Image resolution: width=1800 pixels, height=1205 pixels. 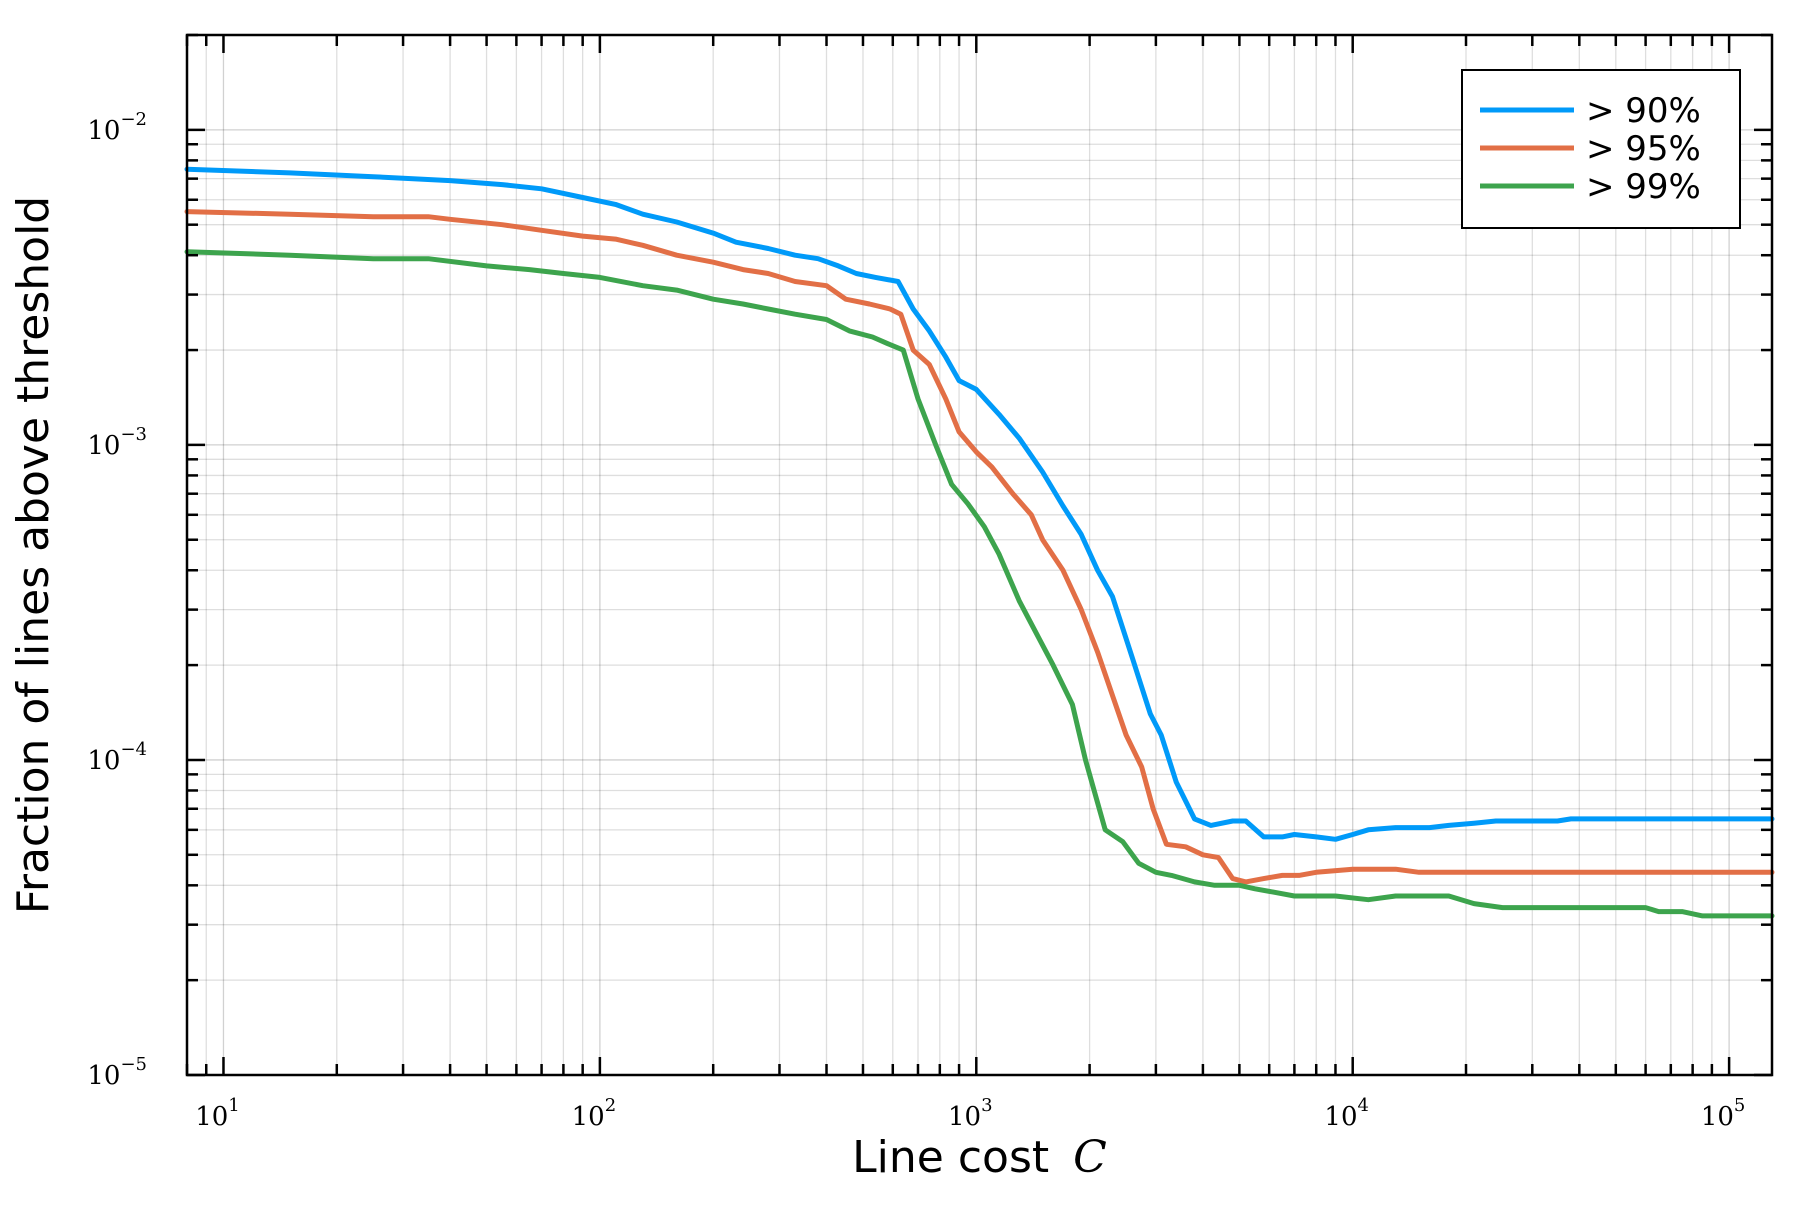 I want to click on y-tick-label: 10⁻⁵, so click(x=117, y=1072).